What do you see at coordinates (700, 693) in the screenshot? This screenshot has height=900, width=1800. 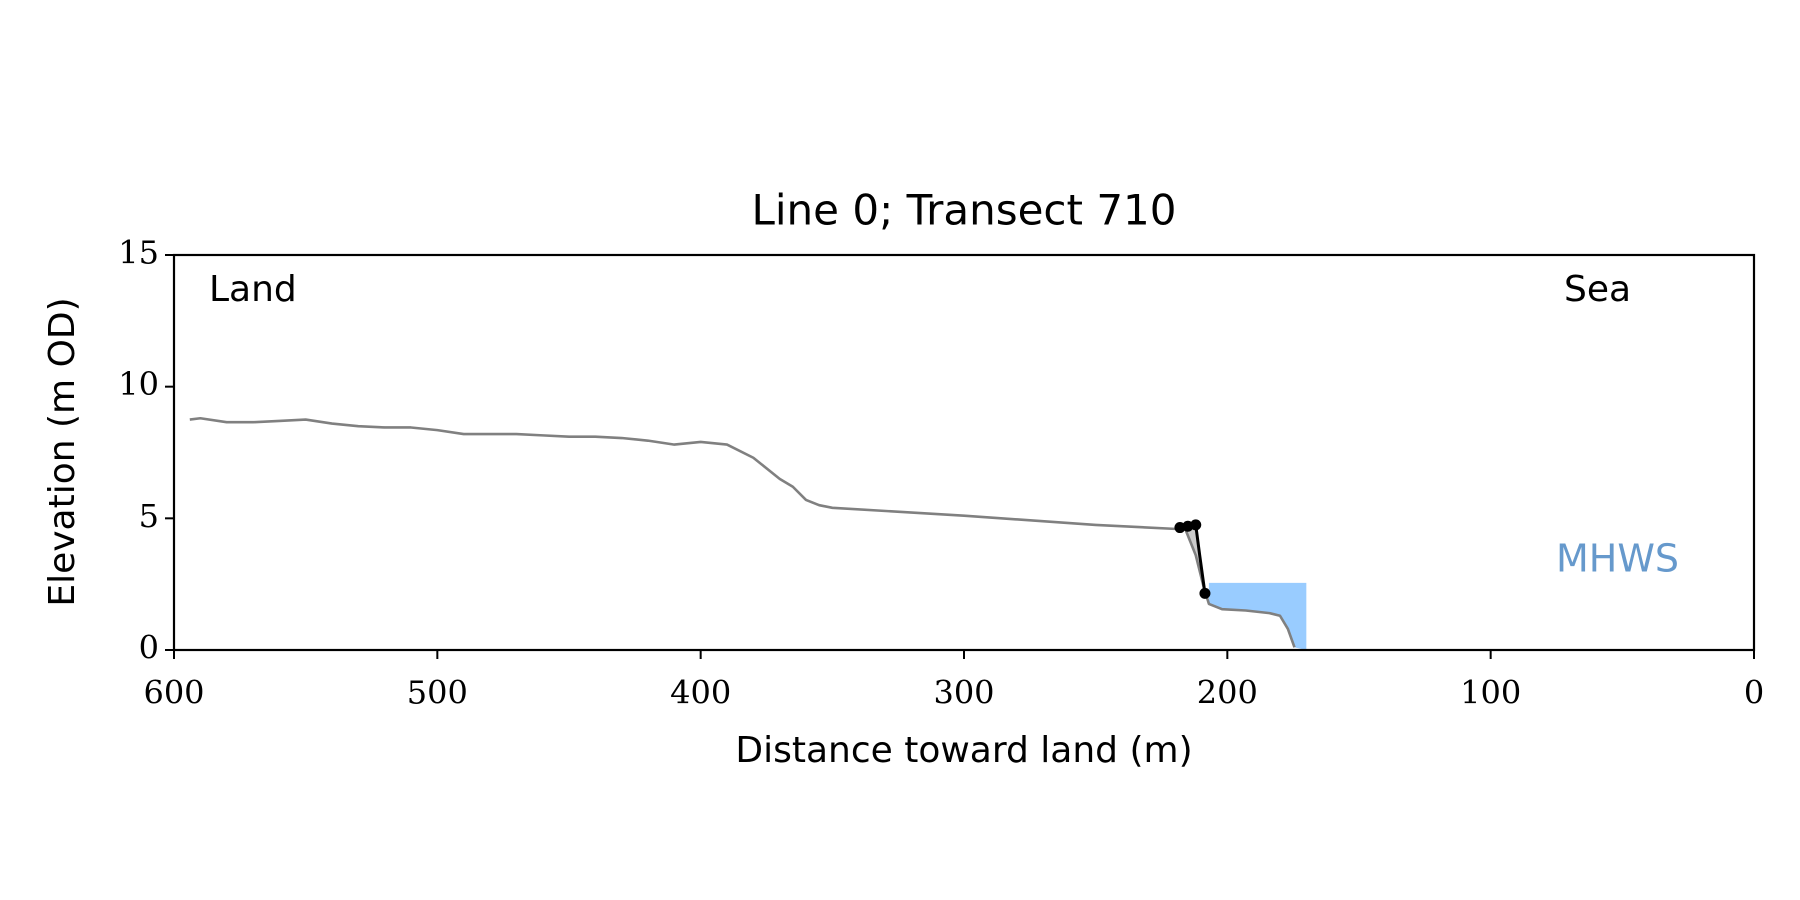 I see `x-tick-label: 400` at bounding box center [700, 693].